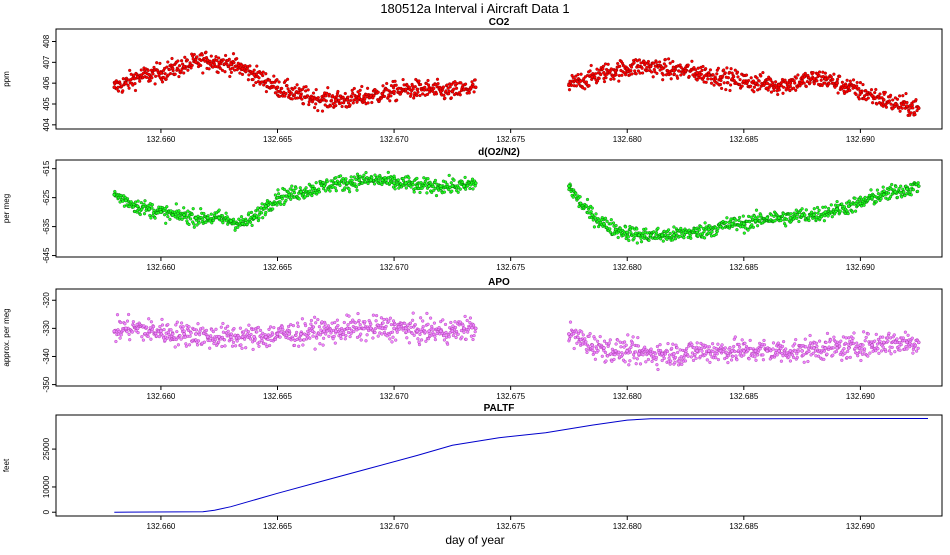  Describe the element at coordinates (277, 267) in the screenshot. I see `x-tick-label: 132.665` at that location.